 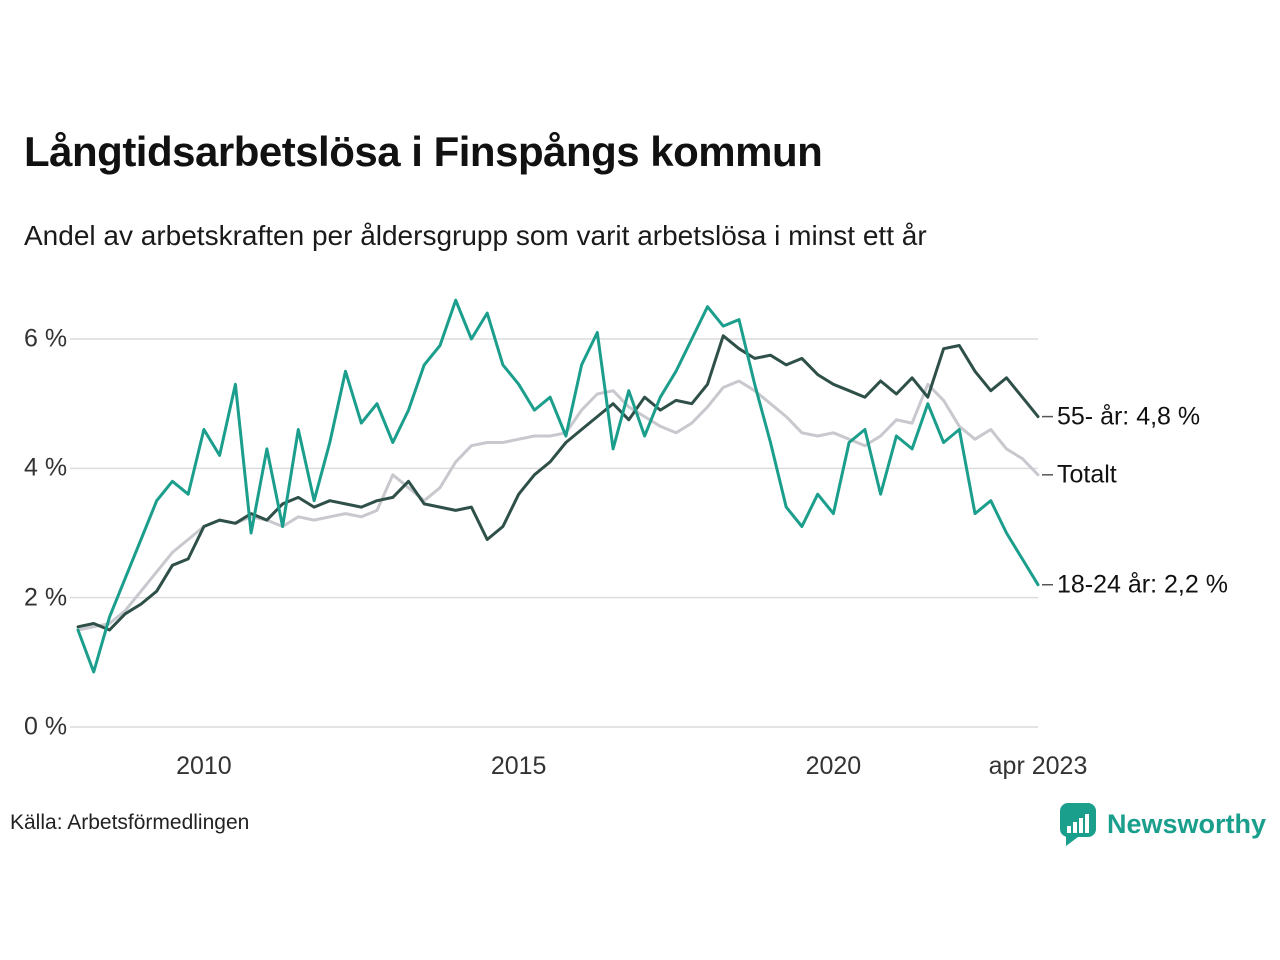 What do you see at coordinates (518, 766) in the screenshot?
I see `x-axis-tick-label: 2015` at bounding box center [518, 766].